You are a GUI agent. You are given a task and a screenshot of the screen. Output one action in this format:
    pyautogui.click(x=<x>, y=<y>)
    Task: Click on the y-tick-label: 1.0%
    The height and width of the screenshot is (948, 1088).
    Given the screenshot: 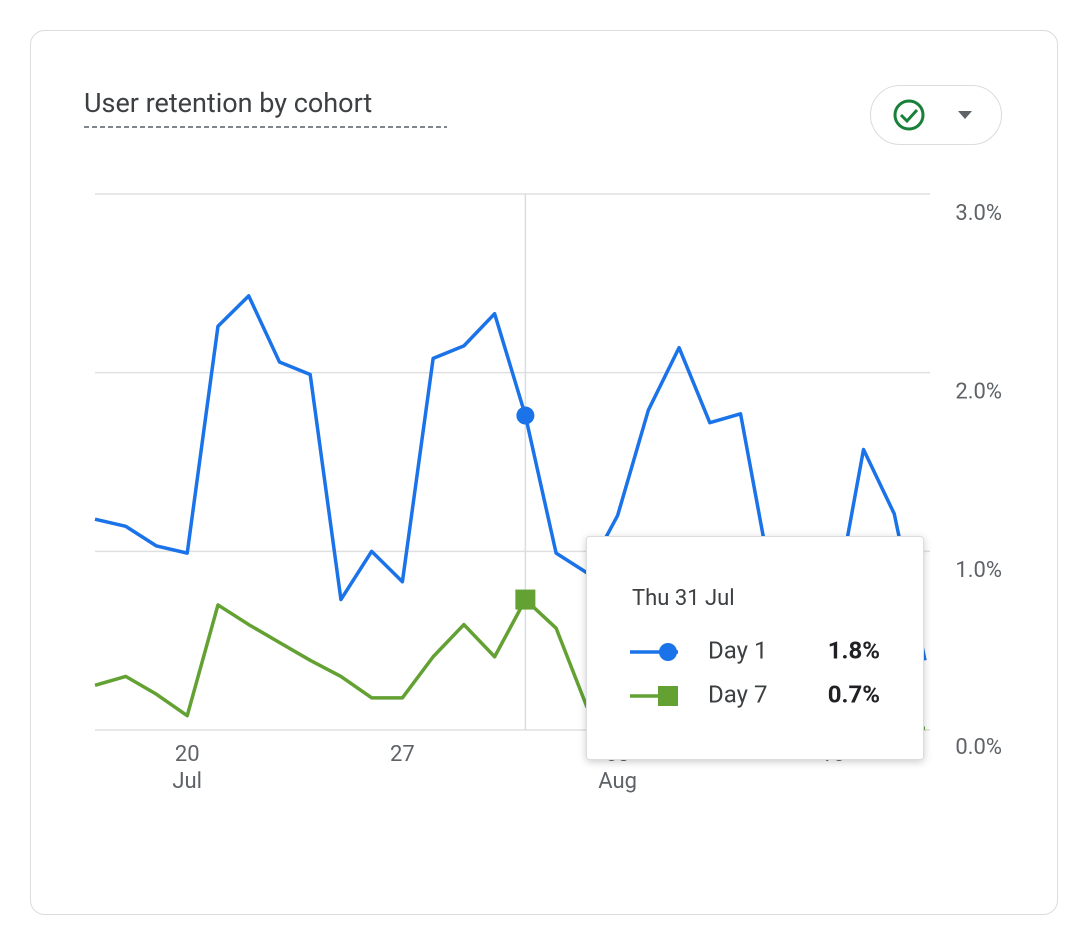 What is the action you would take?
    pyautogui.click(x=978, y=570)
    